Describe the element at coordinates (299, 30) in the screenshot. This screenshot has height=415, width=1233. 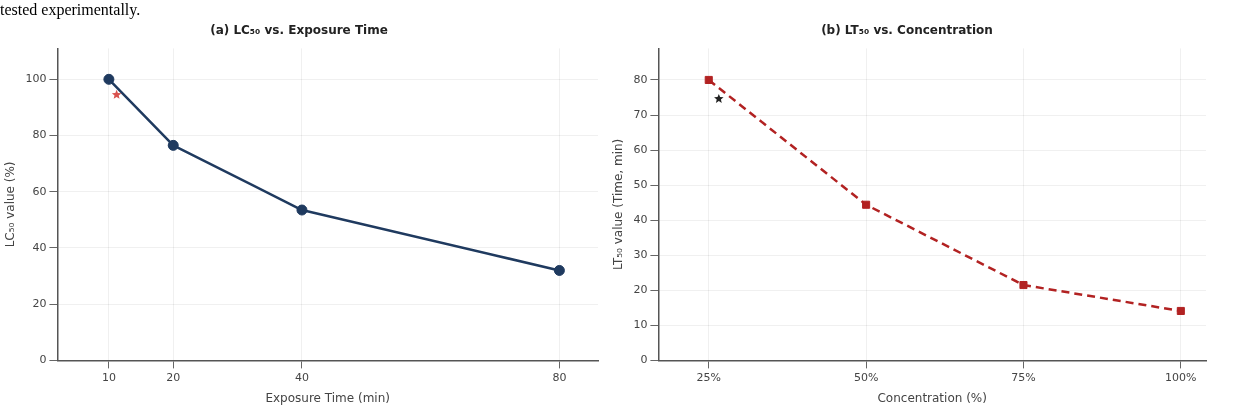
I see `chart-title: (a) LC₅₀ vs. Exposure Time` at that location.